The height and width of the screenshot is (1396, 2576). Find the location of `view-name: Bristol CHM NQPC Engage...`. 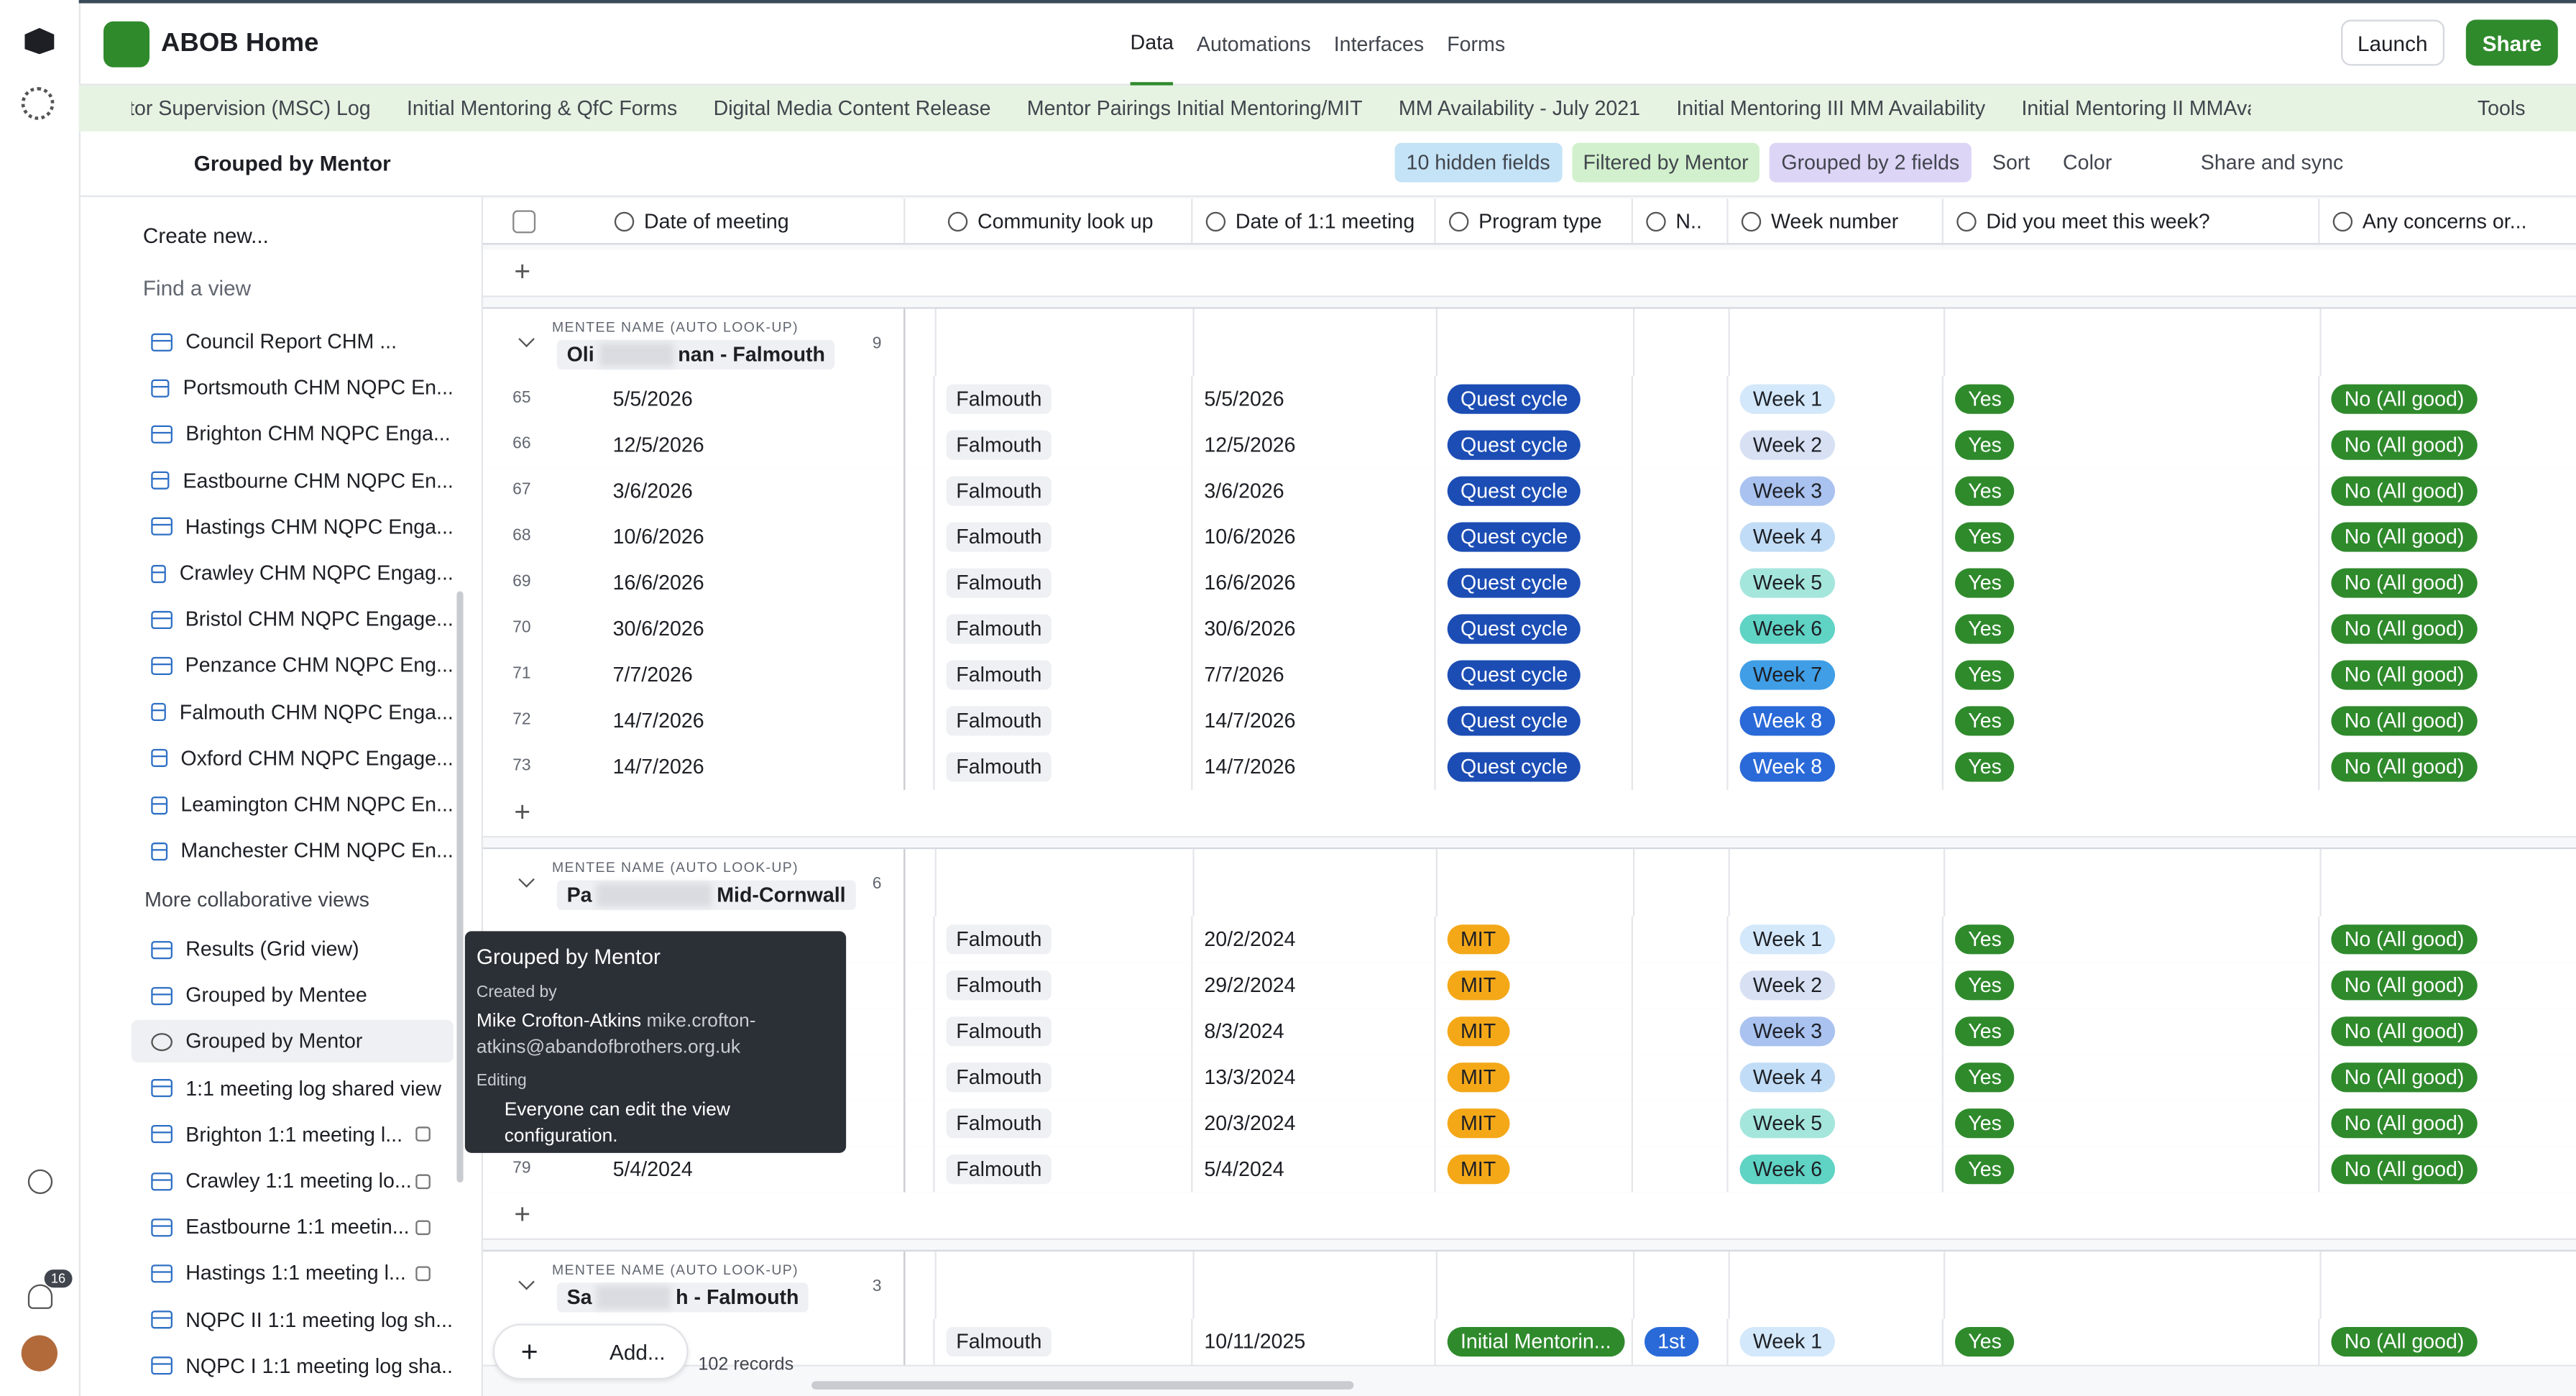

view-name: Bristol CHM NQPC Engage... is located at coordinates (319, 619).